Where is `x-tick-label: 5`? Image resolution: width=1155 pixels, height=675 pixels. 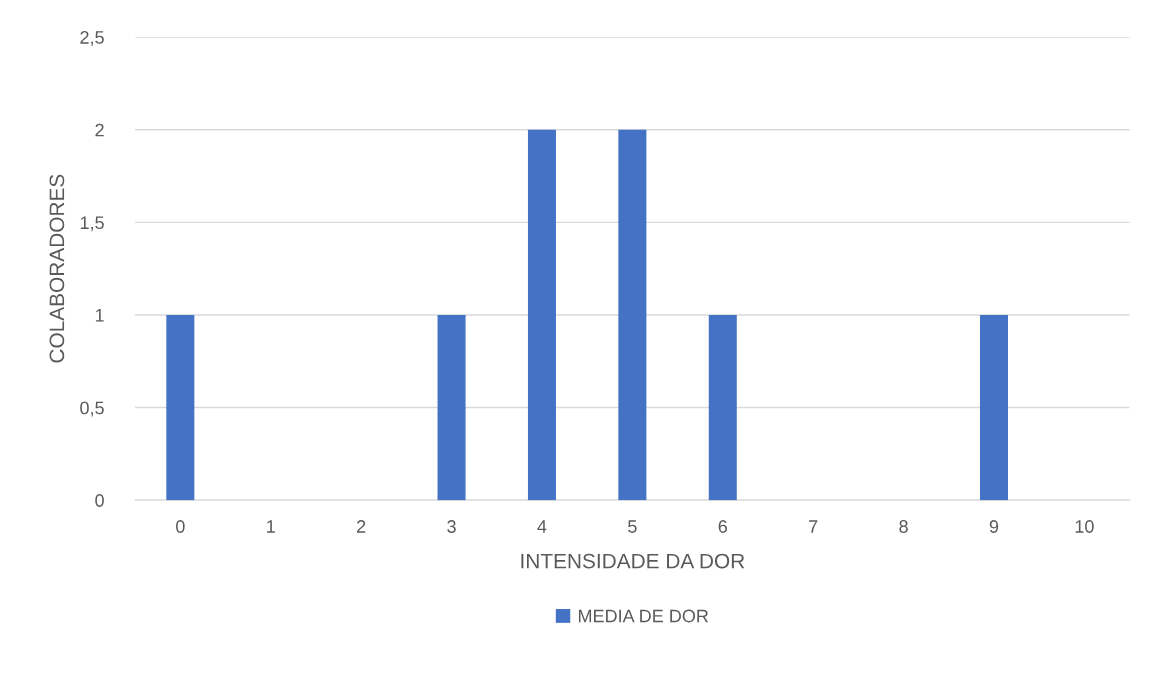
x-tick-label: 5 is located at coordinates (632, 526).